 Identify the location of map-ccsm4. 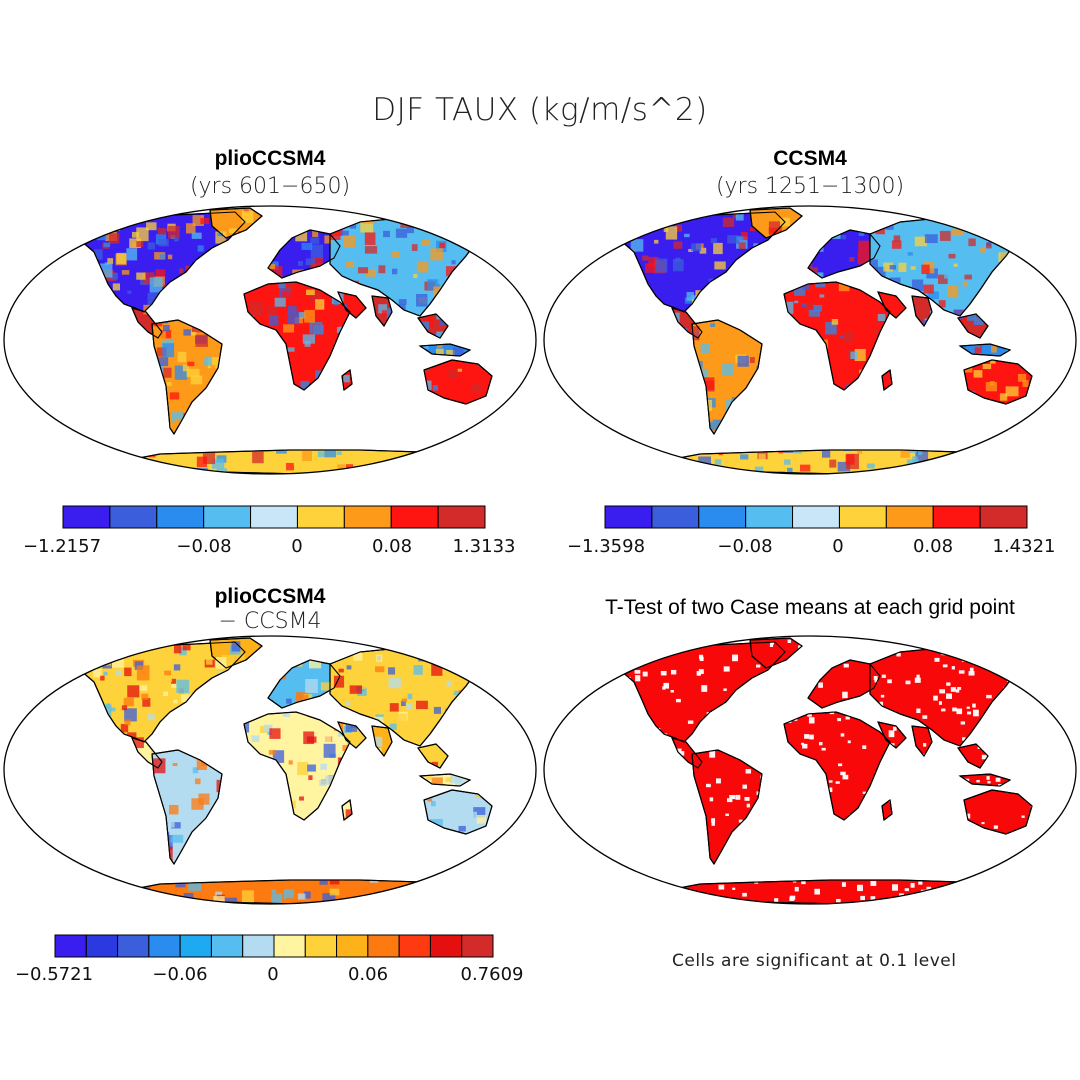
(810, 340).